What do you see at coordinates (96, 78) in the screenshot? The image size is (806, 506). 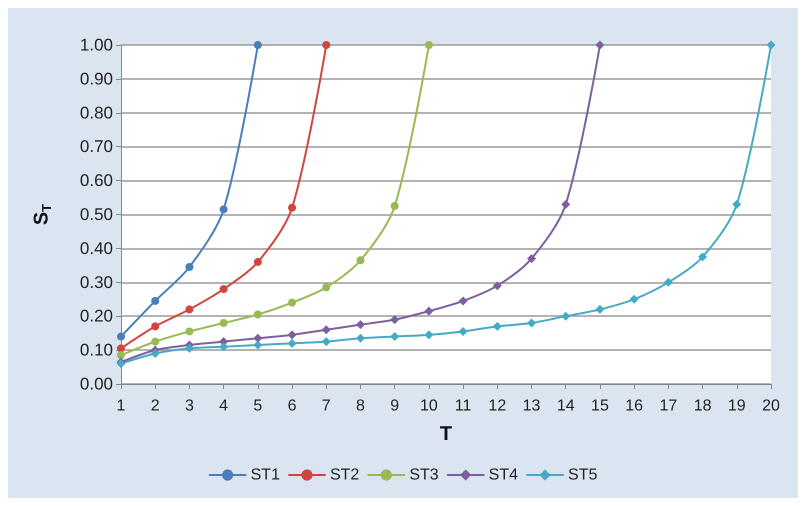 I see `y-tick-label: 0.90` at bounding box center [96, 78].